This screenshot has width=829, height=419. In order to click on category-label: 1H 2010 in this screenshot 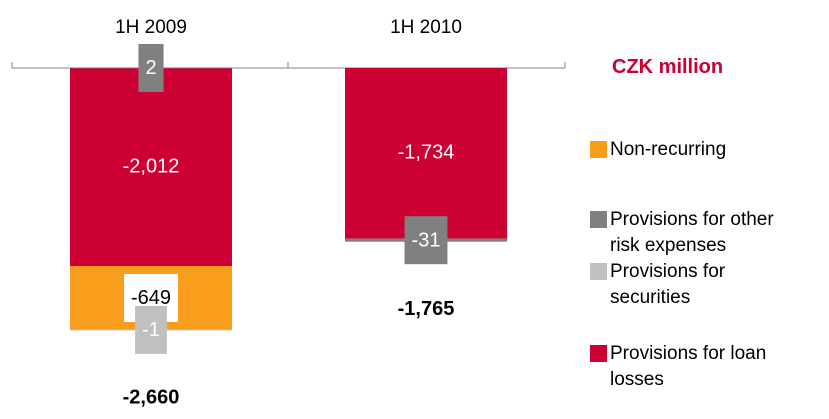, I will do `click(426, 27)`.